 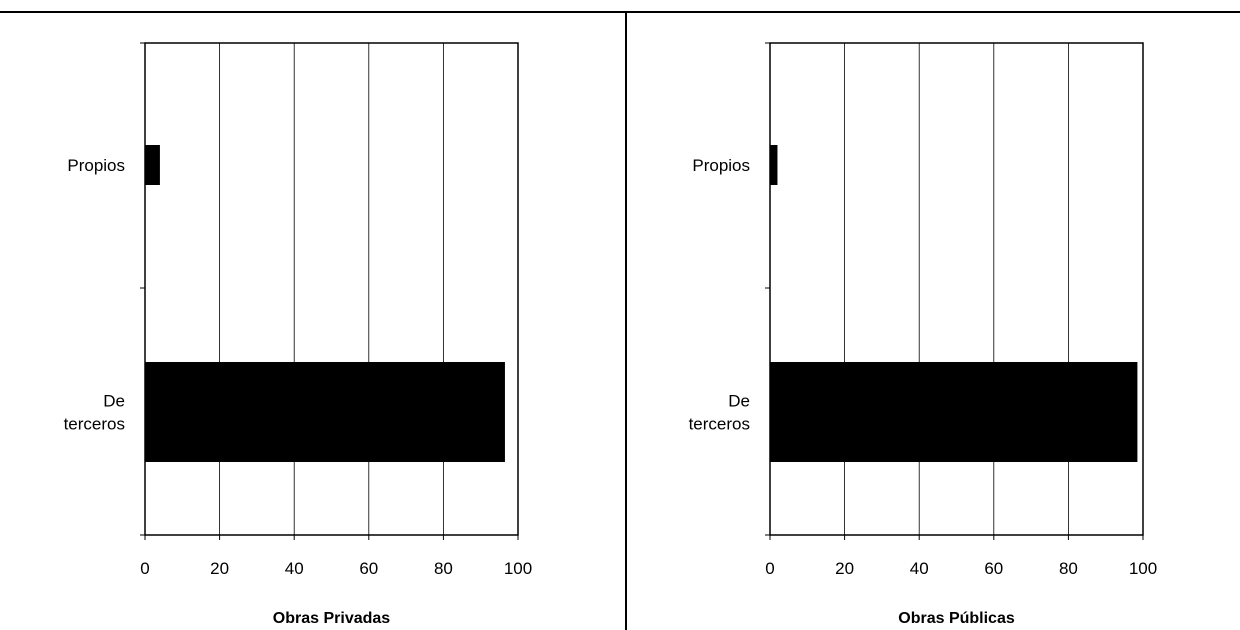 What do you see at coordinates (332, 618) in the screenshot?
I see `x-axis-title: Obras Privadas` at bounding box center [332, 618].